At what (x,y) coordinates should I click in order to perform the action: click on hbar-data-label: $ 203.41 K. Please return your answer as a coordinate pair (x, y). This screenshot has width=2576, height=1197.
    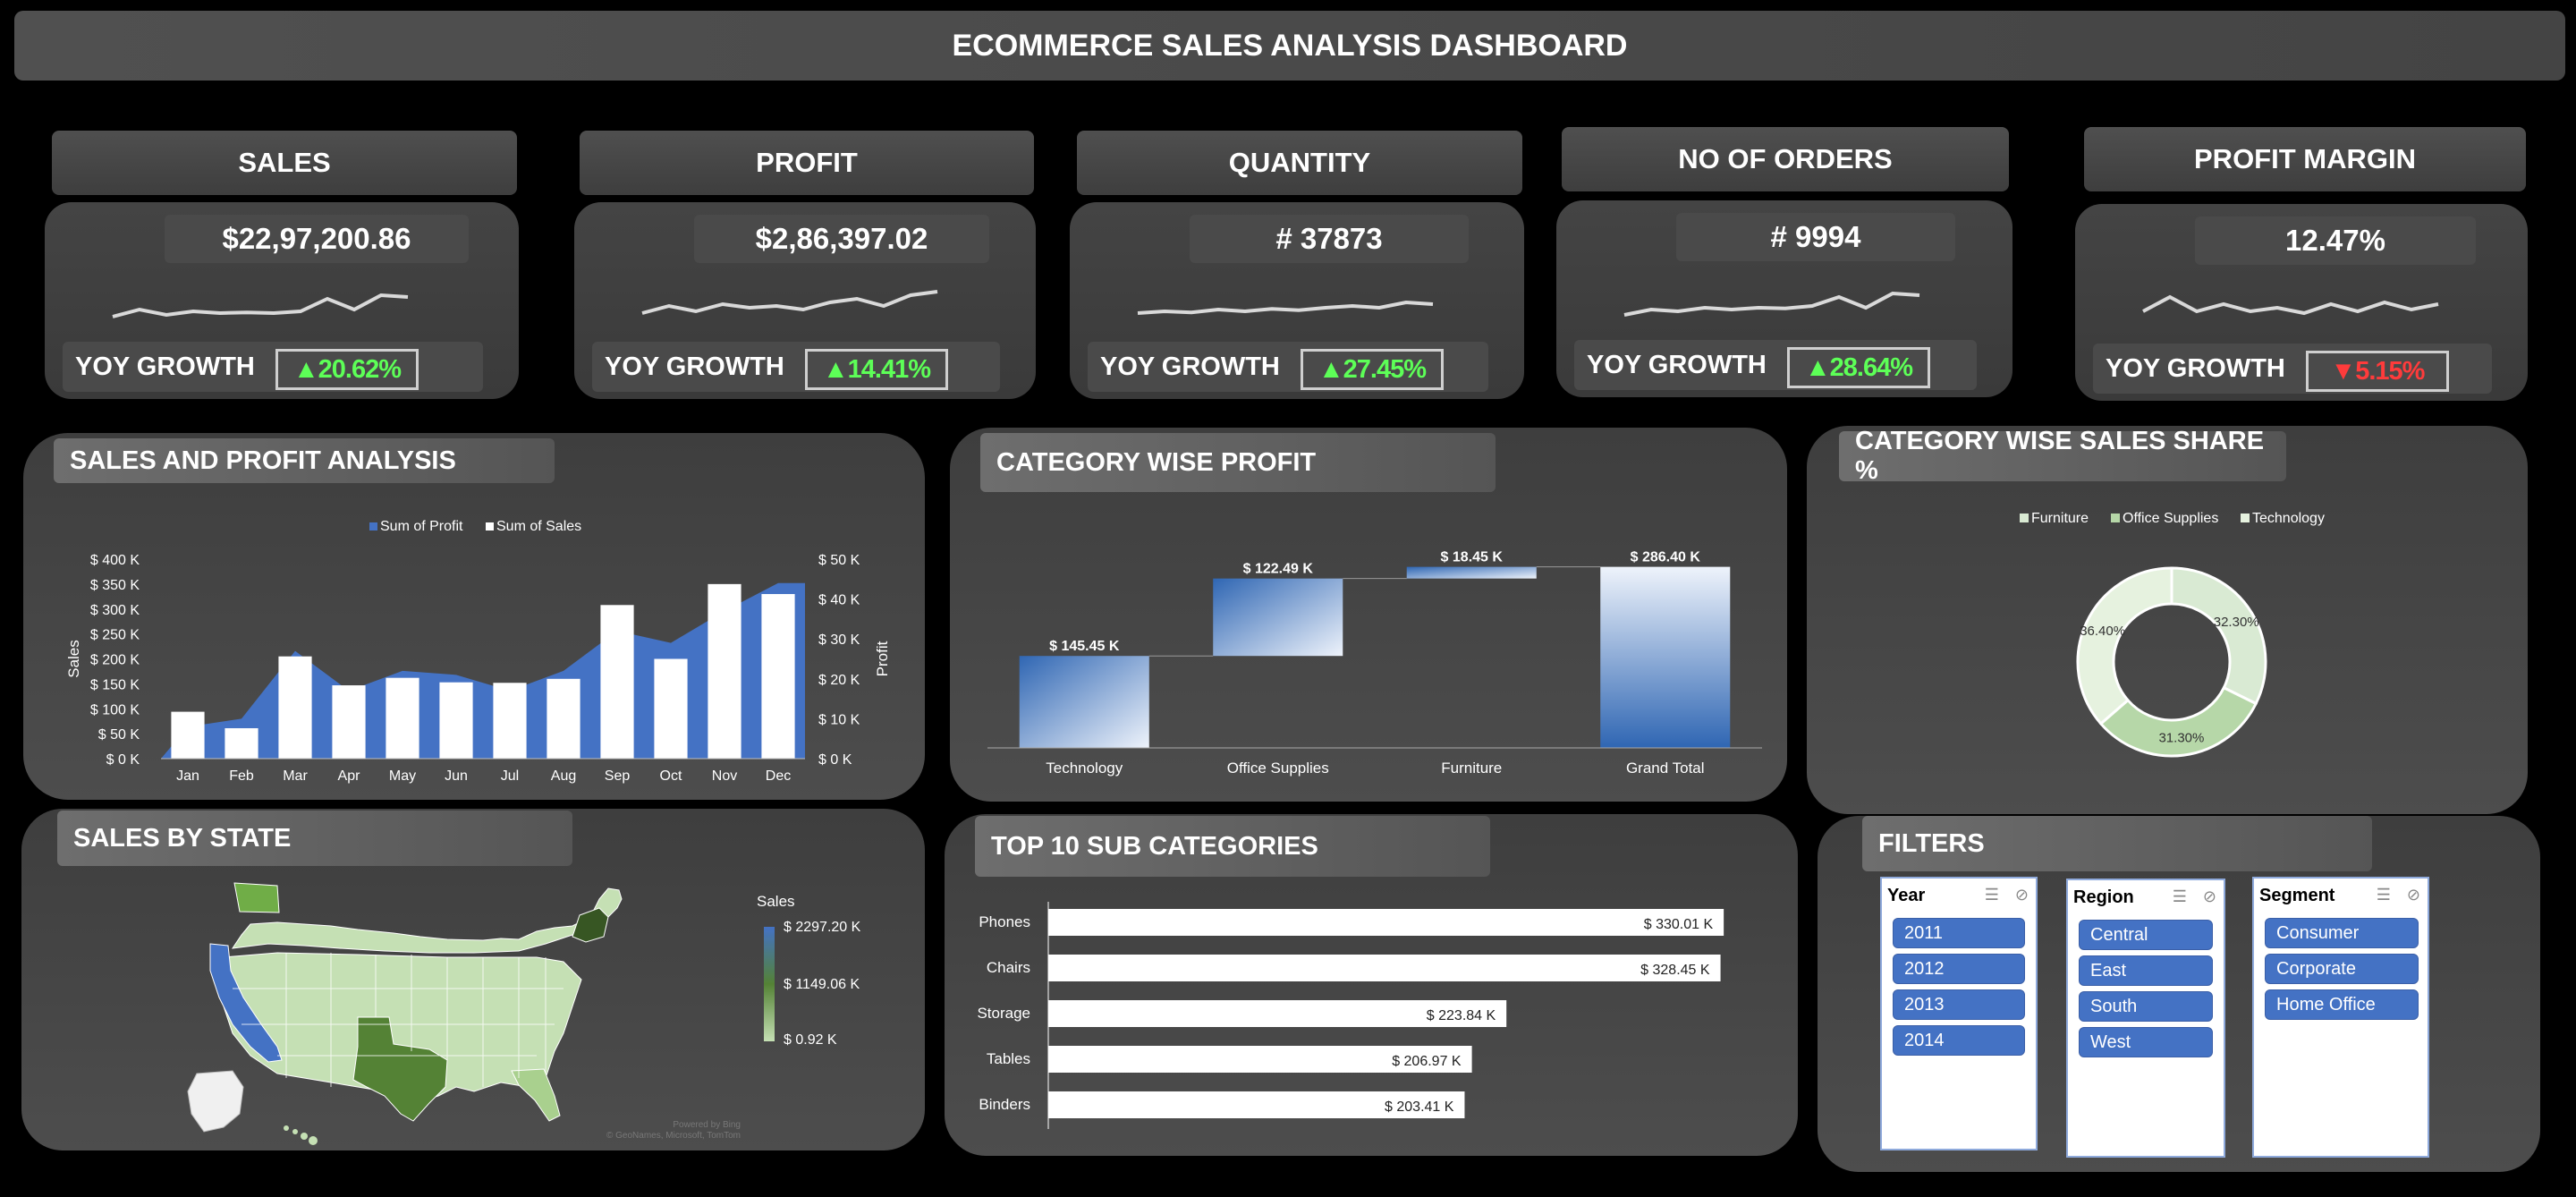
    Looking at the image, I should click on (1419, 1107).